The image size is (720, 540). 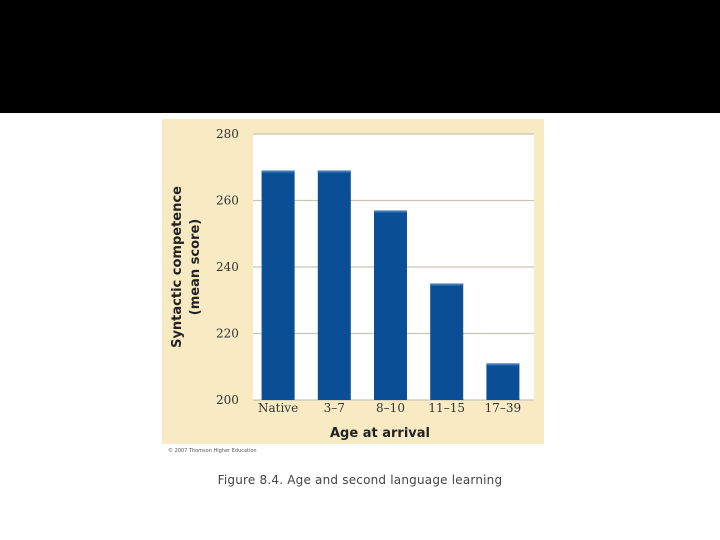 I want to click on x-tick-label: 3–7, so click(x=334, y=408).